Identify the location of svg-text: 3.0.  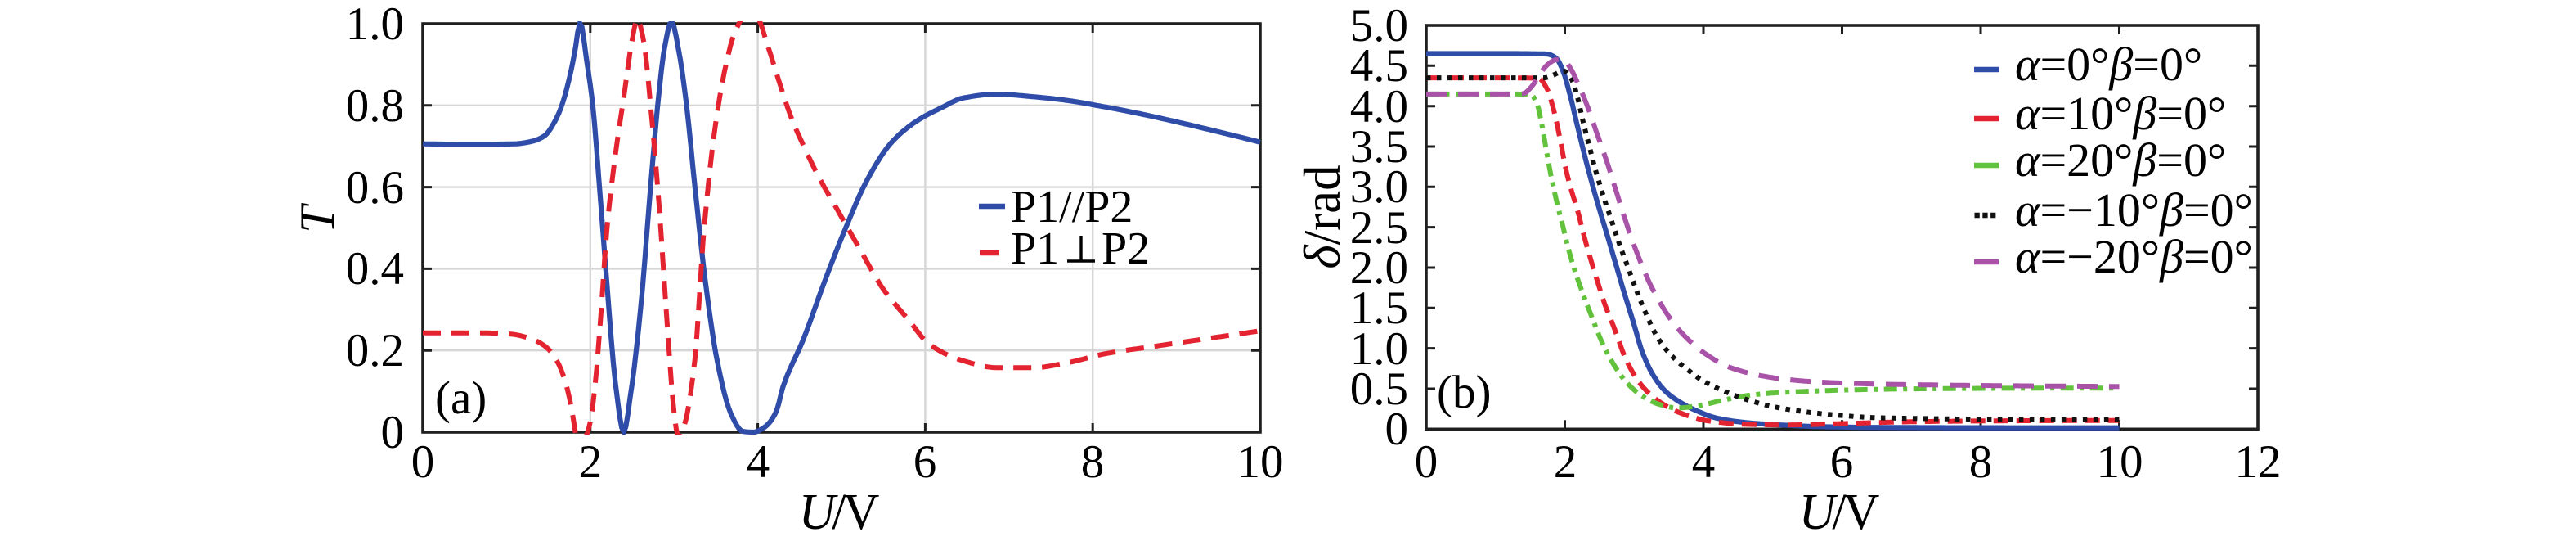
(1379, 187).